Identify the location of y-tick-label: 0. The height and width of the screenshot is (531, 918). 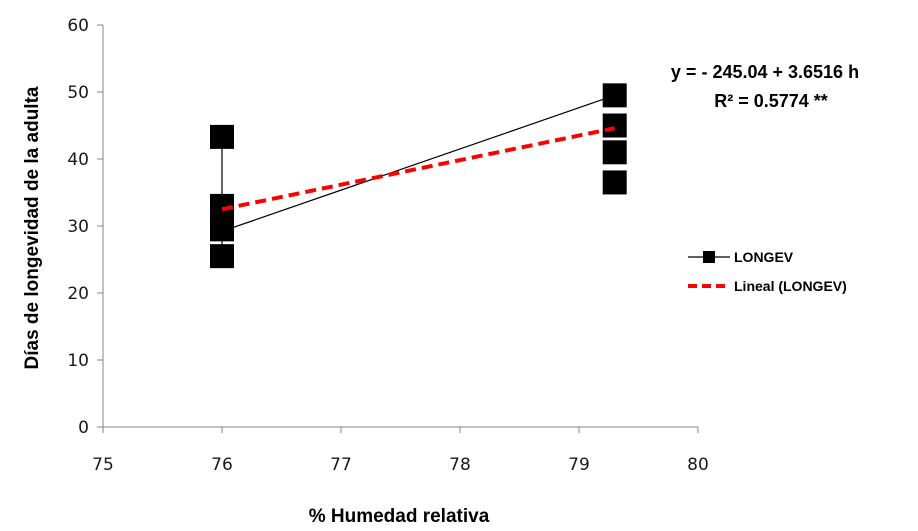
(83, 428).